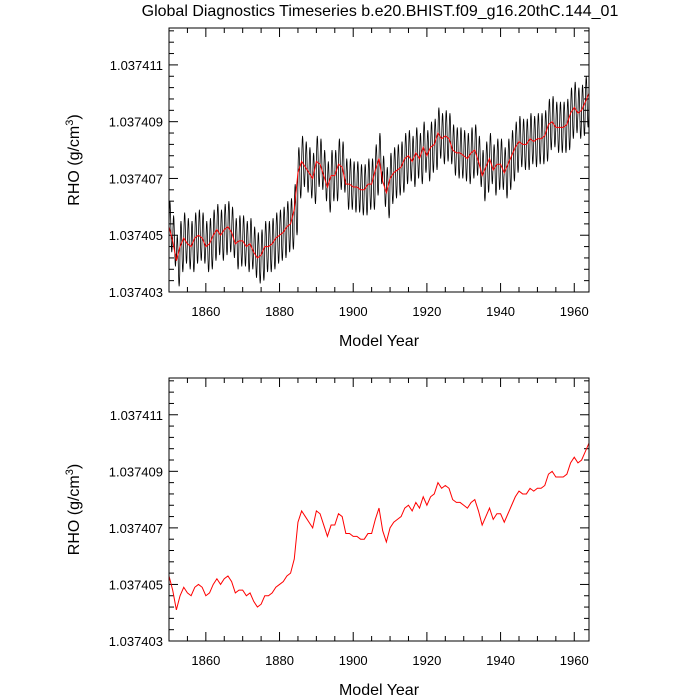  I want to click on bottom-y-axis-title-close: ), so click(74, 466).